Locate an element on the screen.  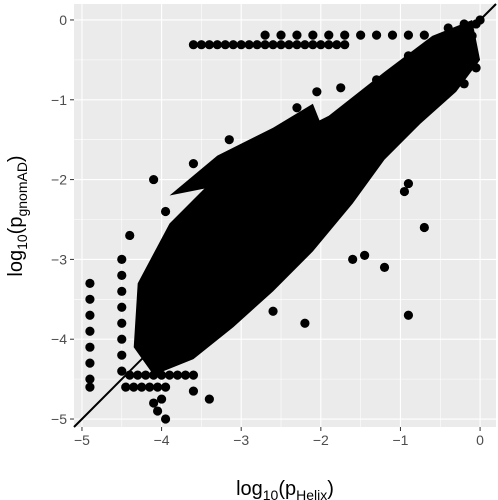
x-tick-label: 0 is located at coordinates (480, 440).